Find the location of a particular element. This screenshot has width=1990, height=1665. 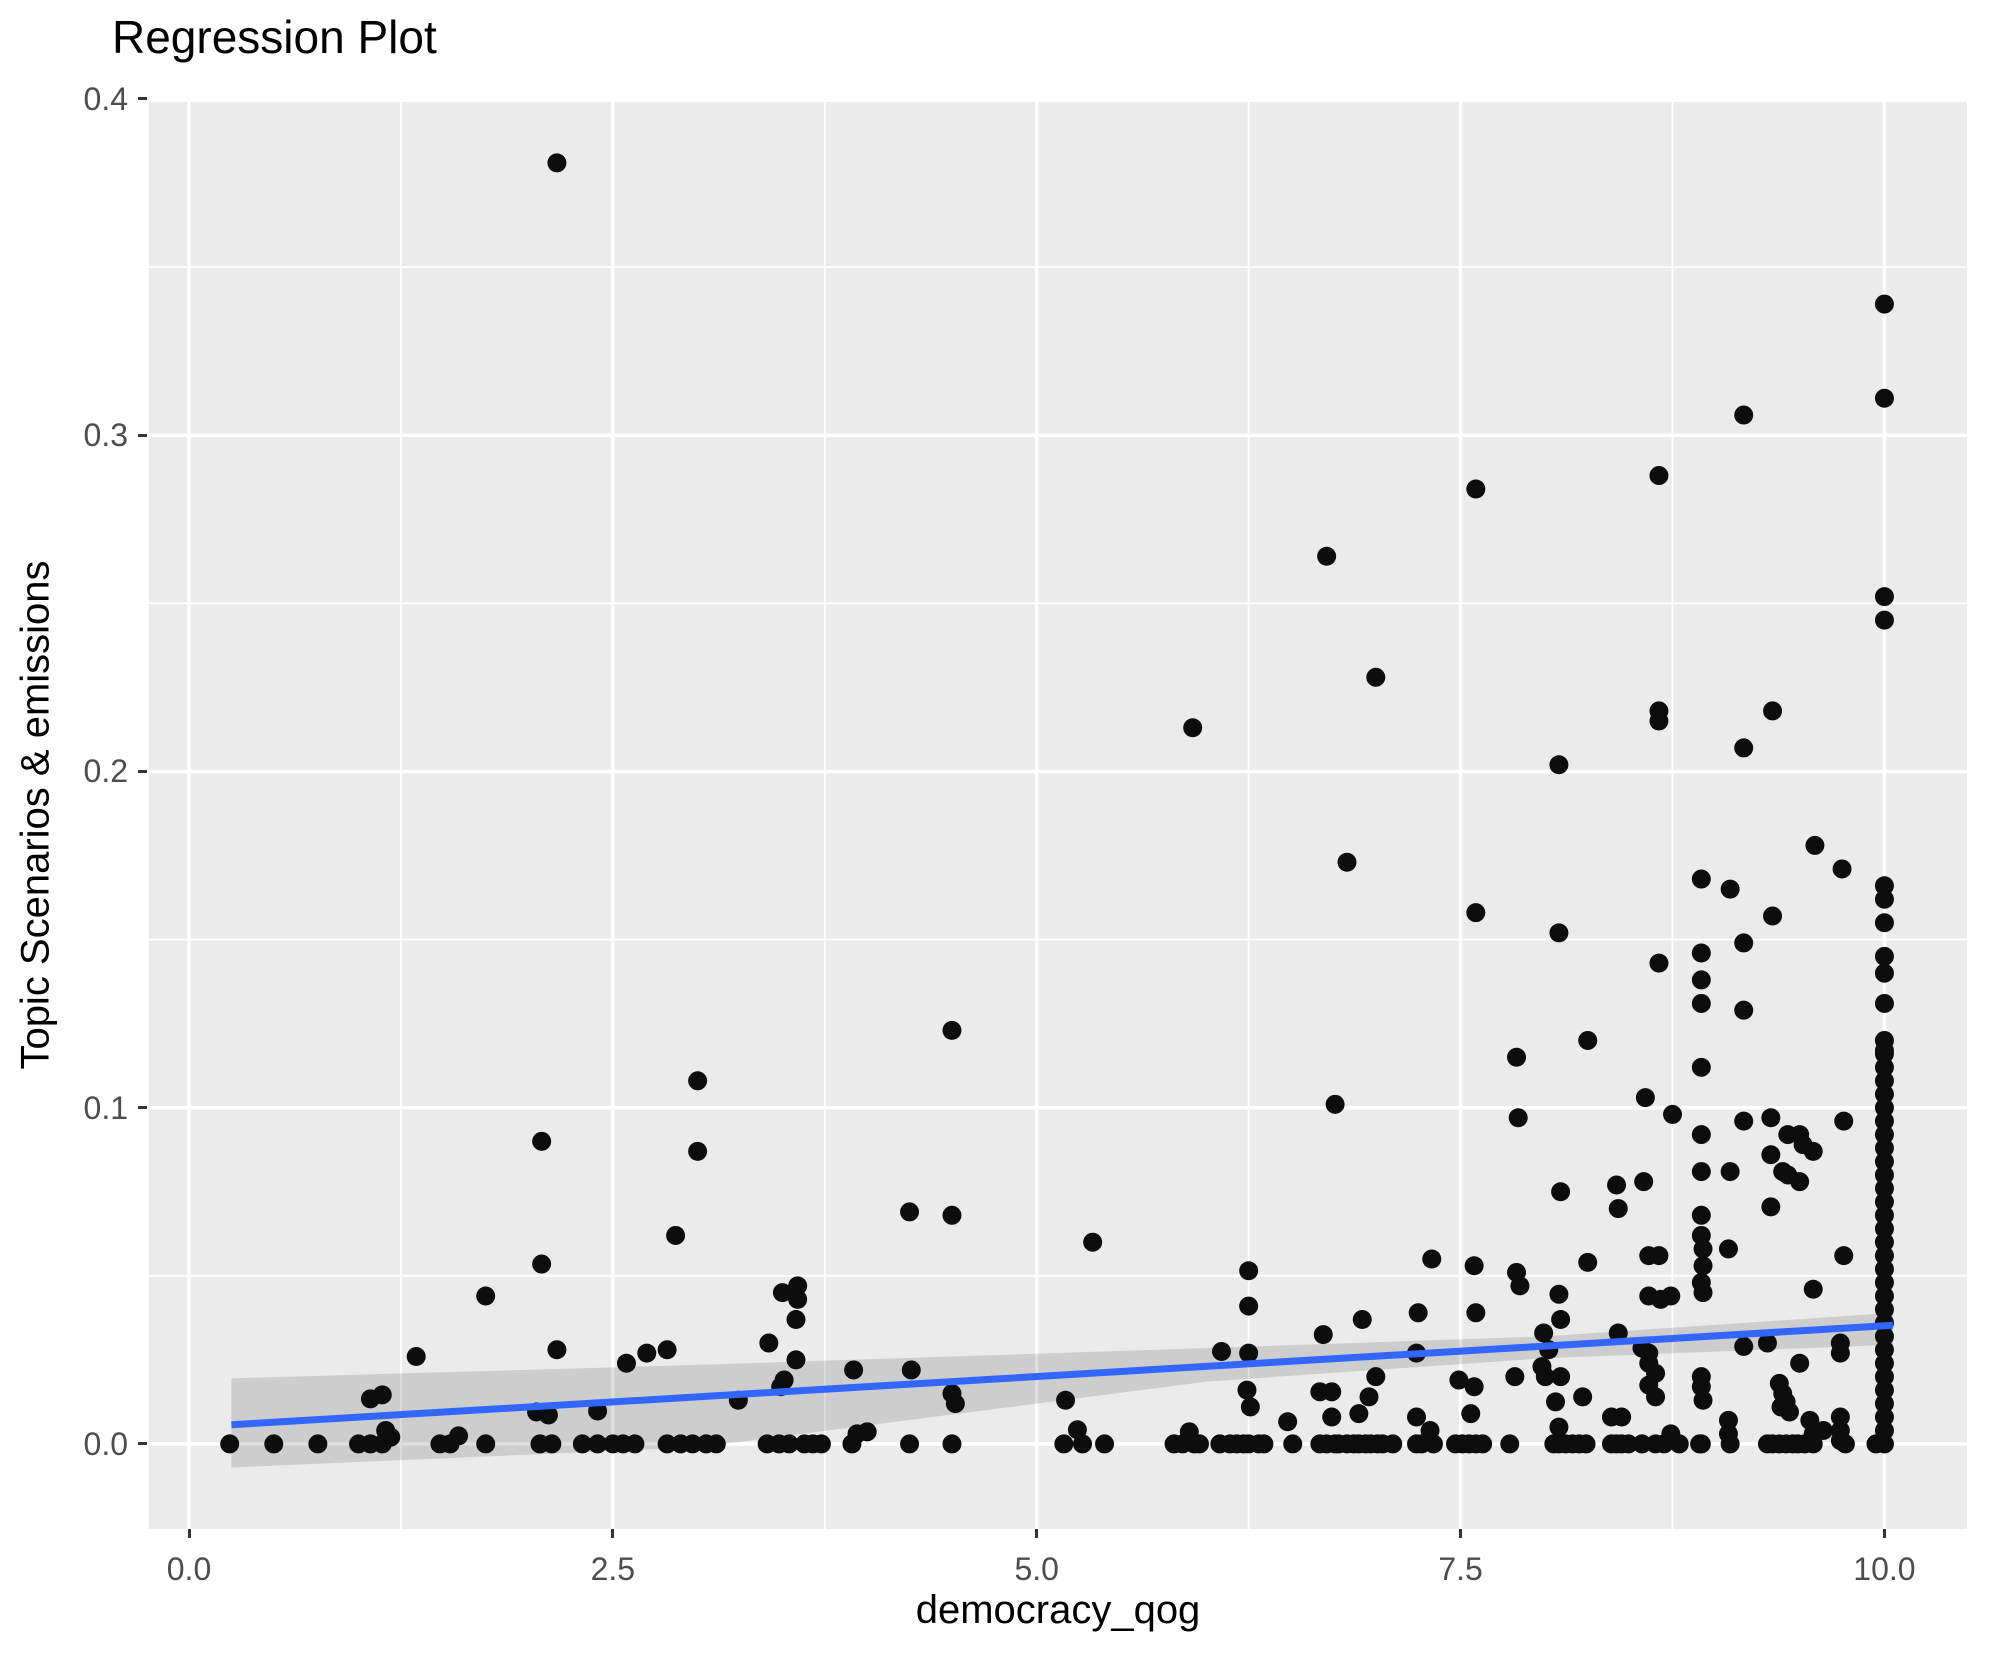

x-tick-label: 10.0 is located at coordinates (1884, 1569).